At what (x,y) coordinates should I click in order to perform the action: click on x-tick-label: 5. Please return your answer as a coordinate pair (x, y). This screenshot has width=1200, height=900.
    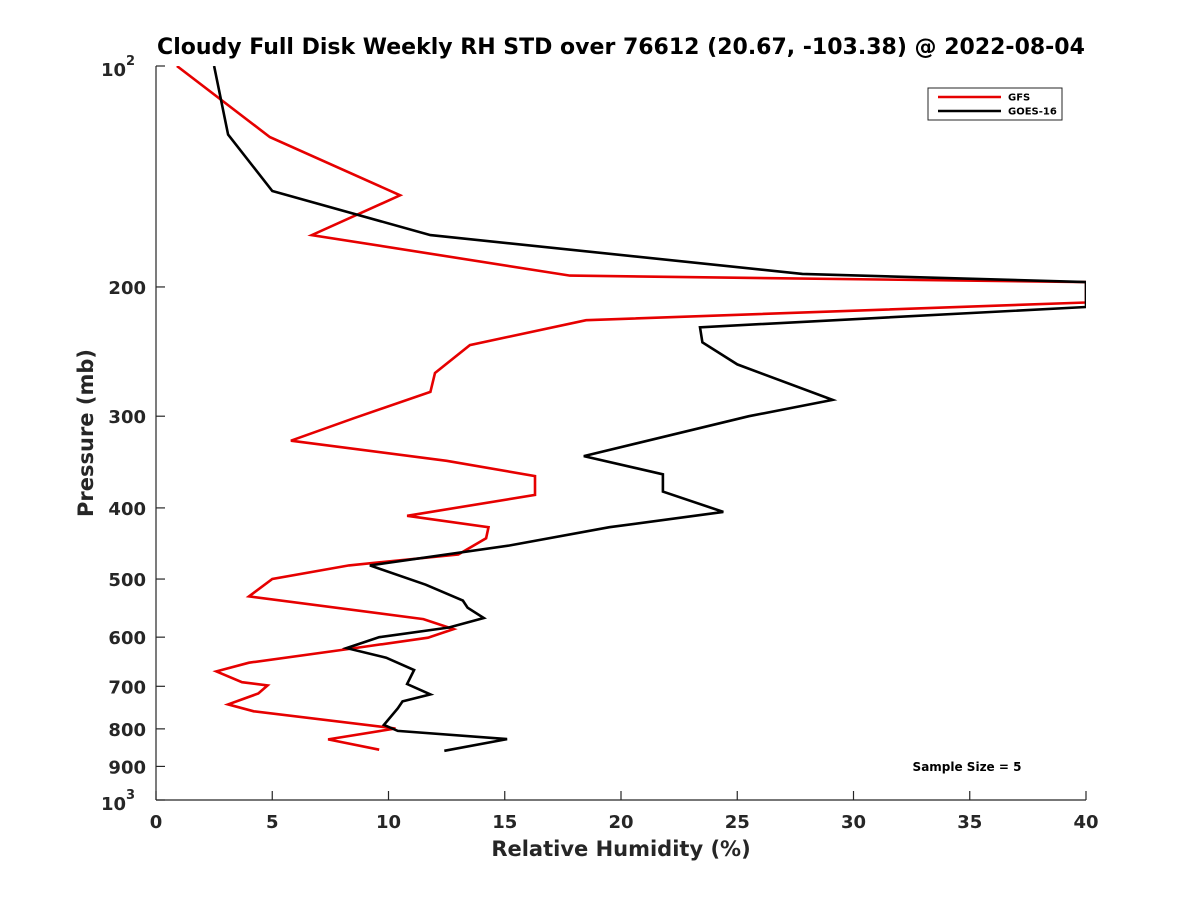
    Looking at the image, I should click on (272, 822).